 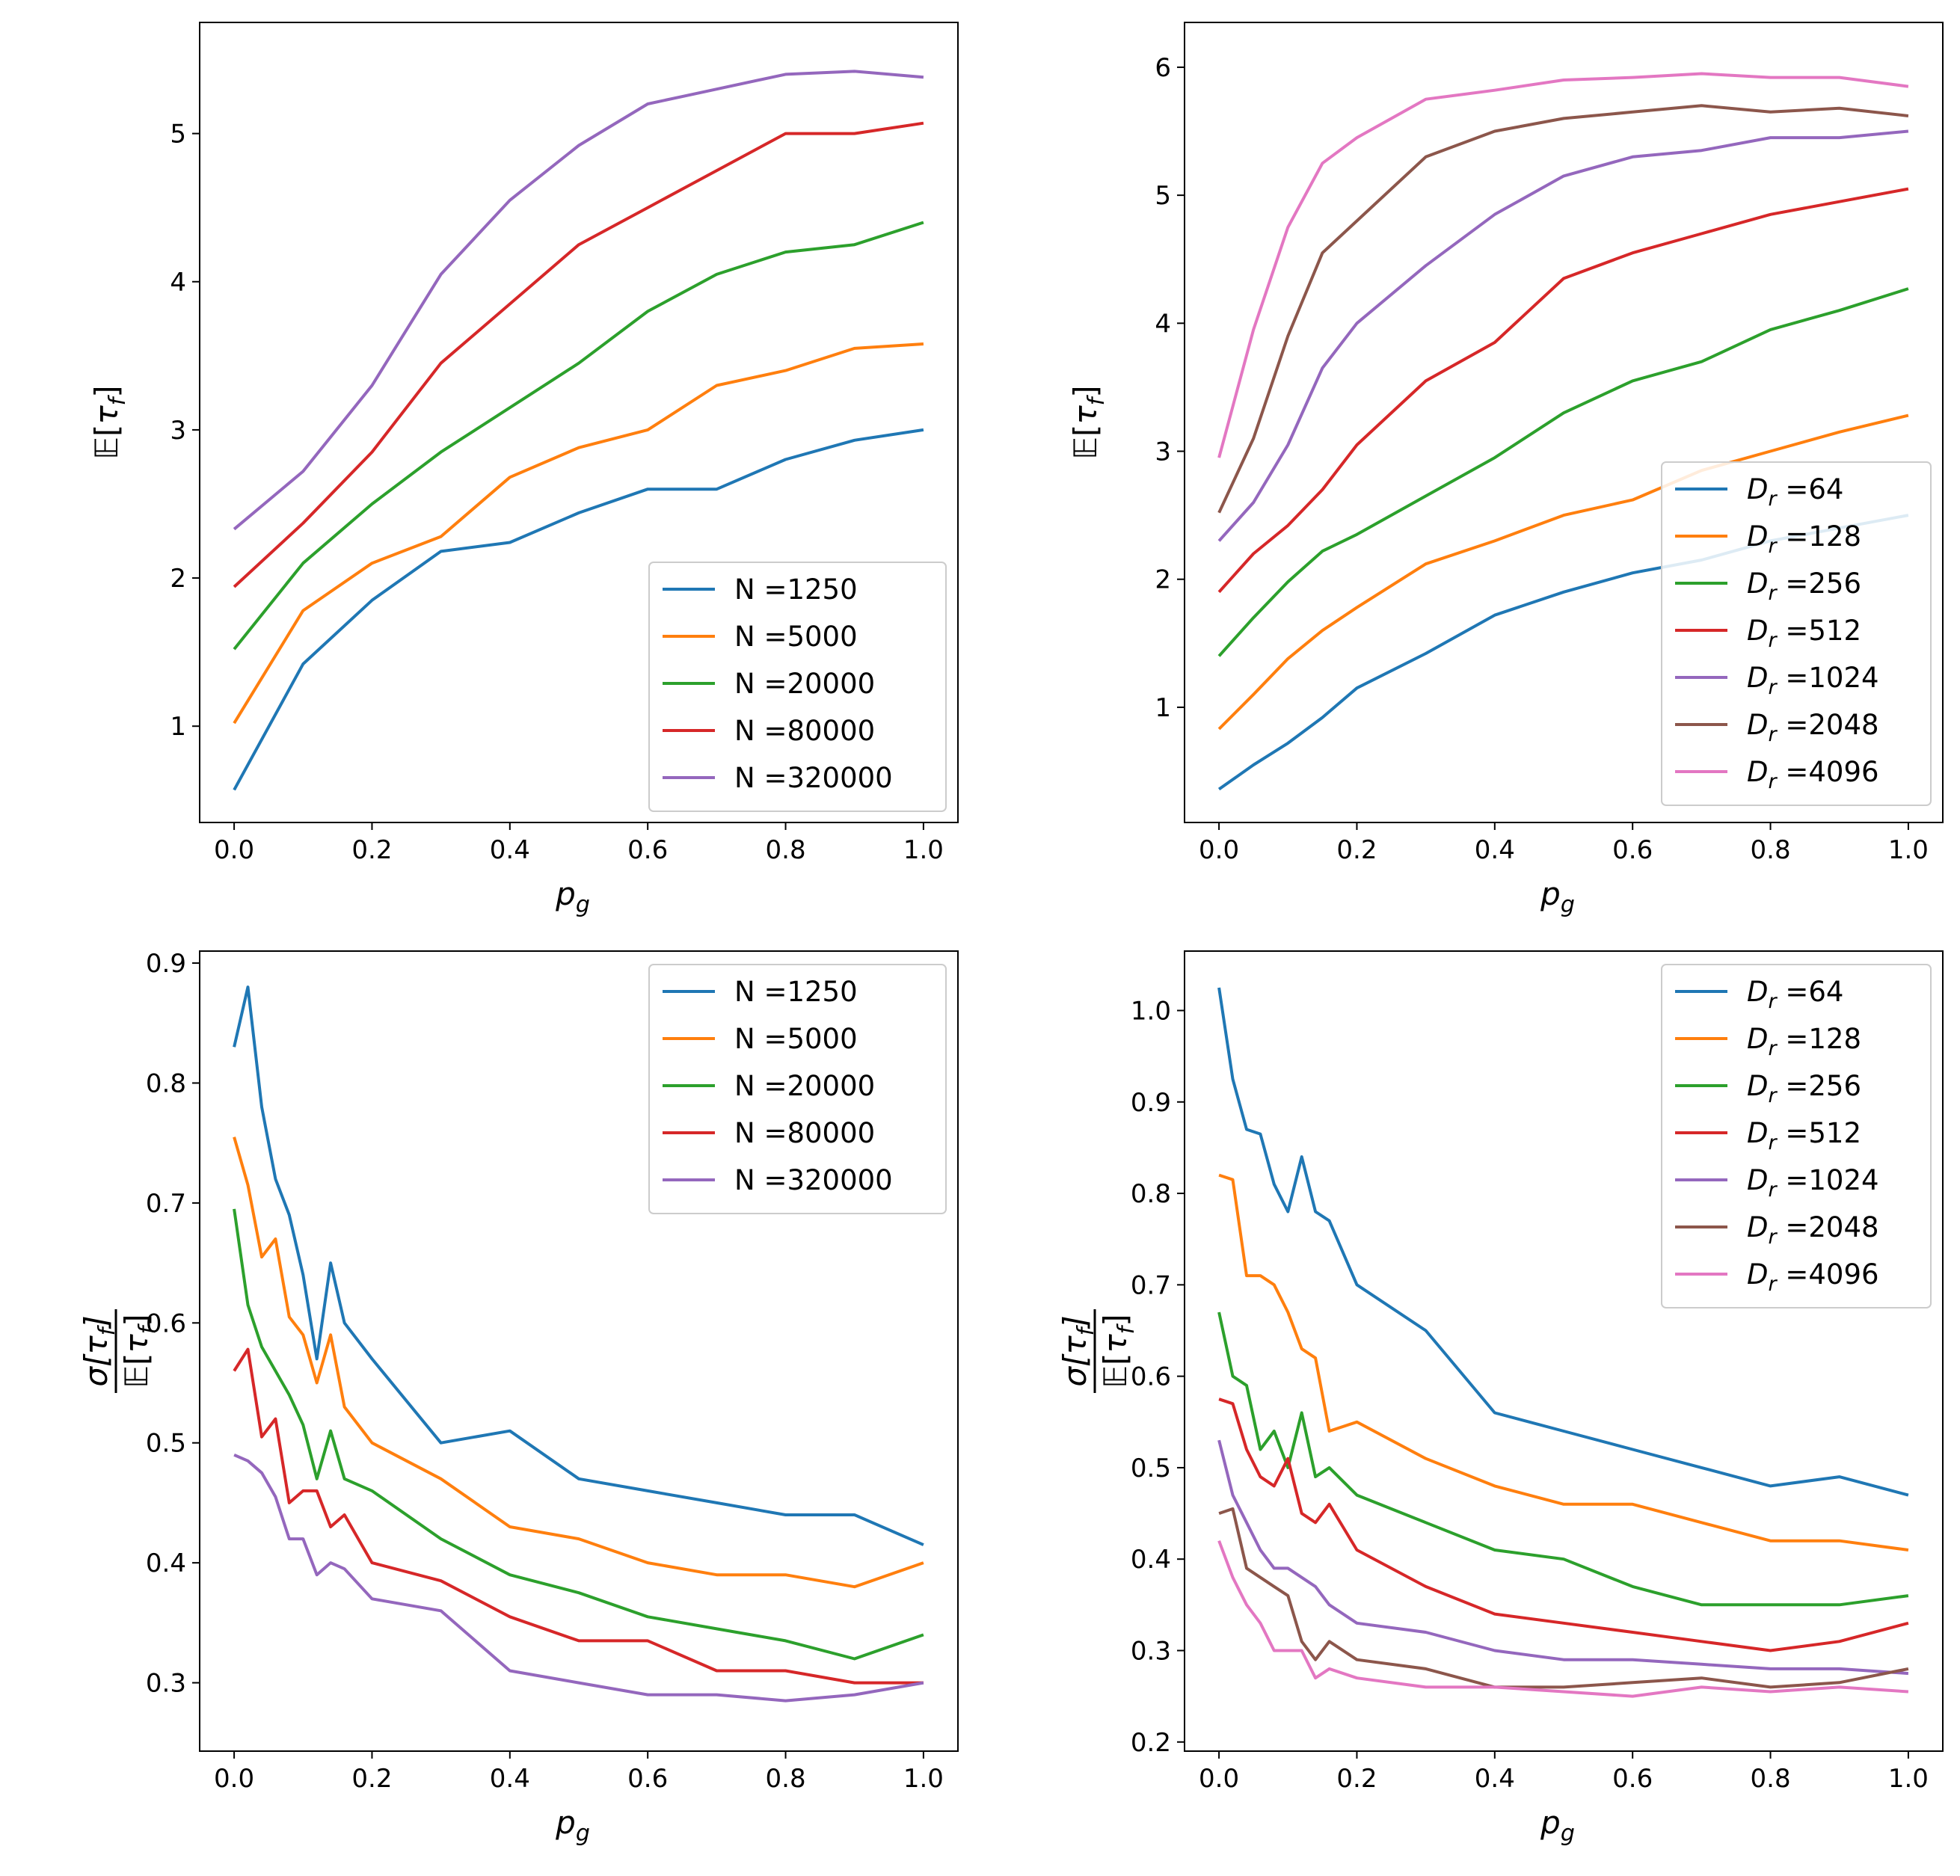 I want to click on y-tick-label: 2, so click(x=178, y=579).